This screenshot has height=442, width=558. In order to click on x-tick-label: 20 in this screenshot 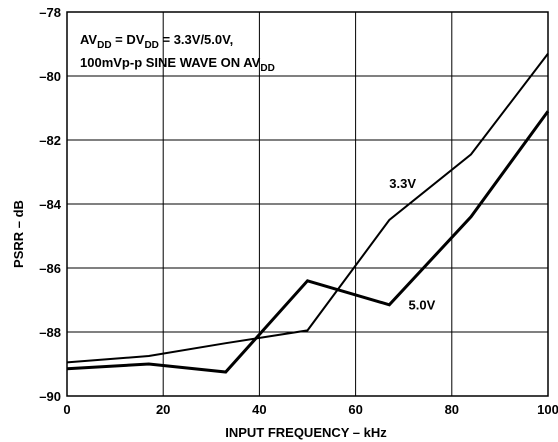, I will do `click(163, 409)`.